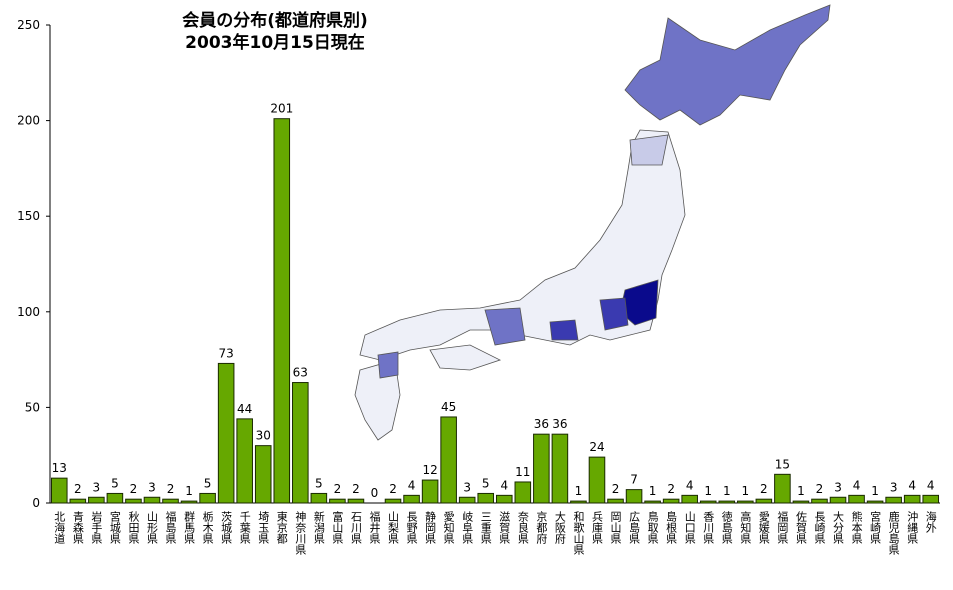 The width and height of the screenshot is (953, 590). I want to click on x-tick-label: 岡山県, so click(615, 528).